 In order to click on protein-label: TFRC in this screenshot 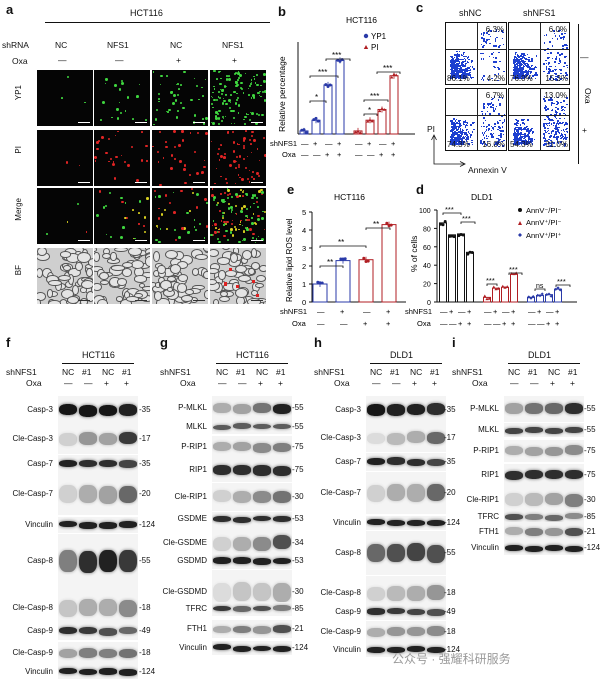, I will do `click(488, 516)`.